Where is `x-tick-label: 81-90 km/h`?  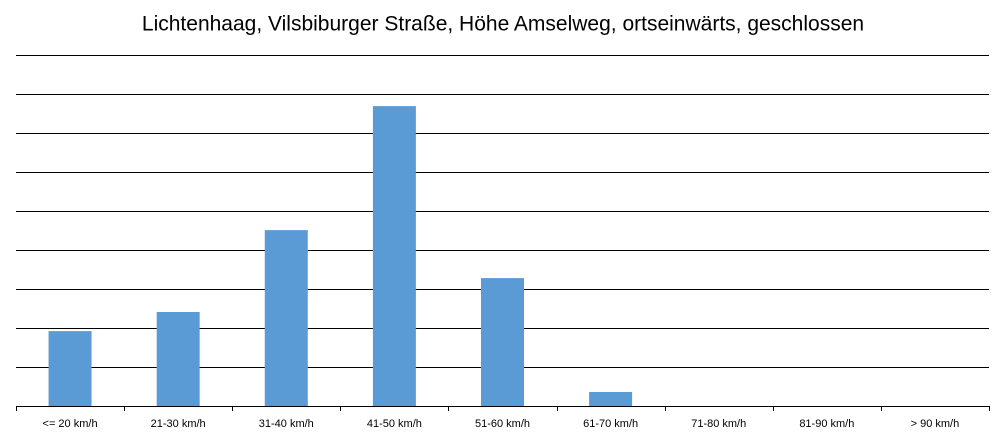
x-tick-label: 81-90 km/h is located at coordinates (826, 424).